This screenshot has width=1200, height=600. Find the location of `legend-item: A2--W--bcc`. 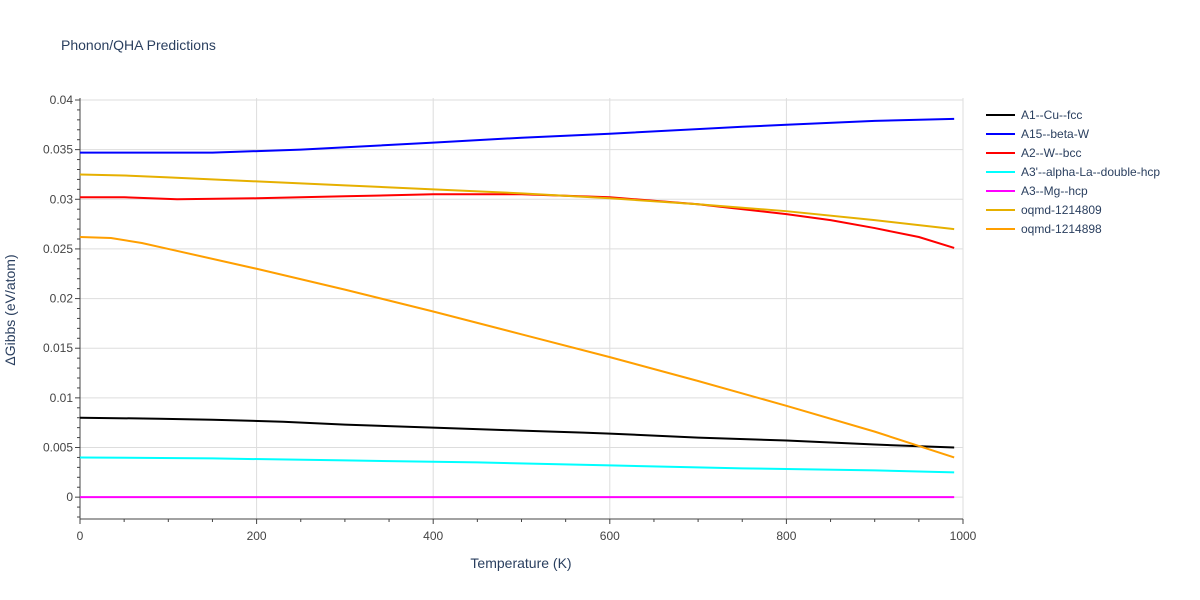

legend-item: A2--W--bcc is located at coordinates (1033, 153).